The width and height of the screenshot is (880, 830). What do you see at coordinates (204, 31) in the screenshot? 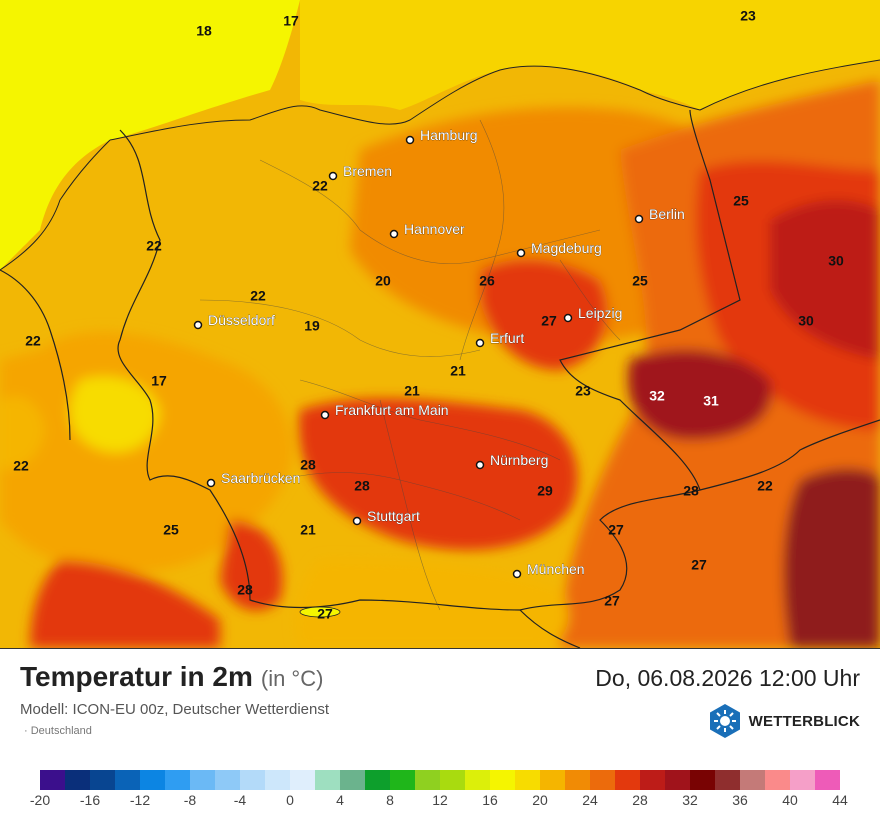
I see `temperature-label: 18` at bounding box center [204, 31].